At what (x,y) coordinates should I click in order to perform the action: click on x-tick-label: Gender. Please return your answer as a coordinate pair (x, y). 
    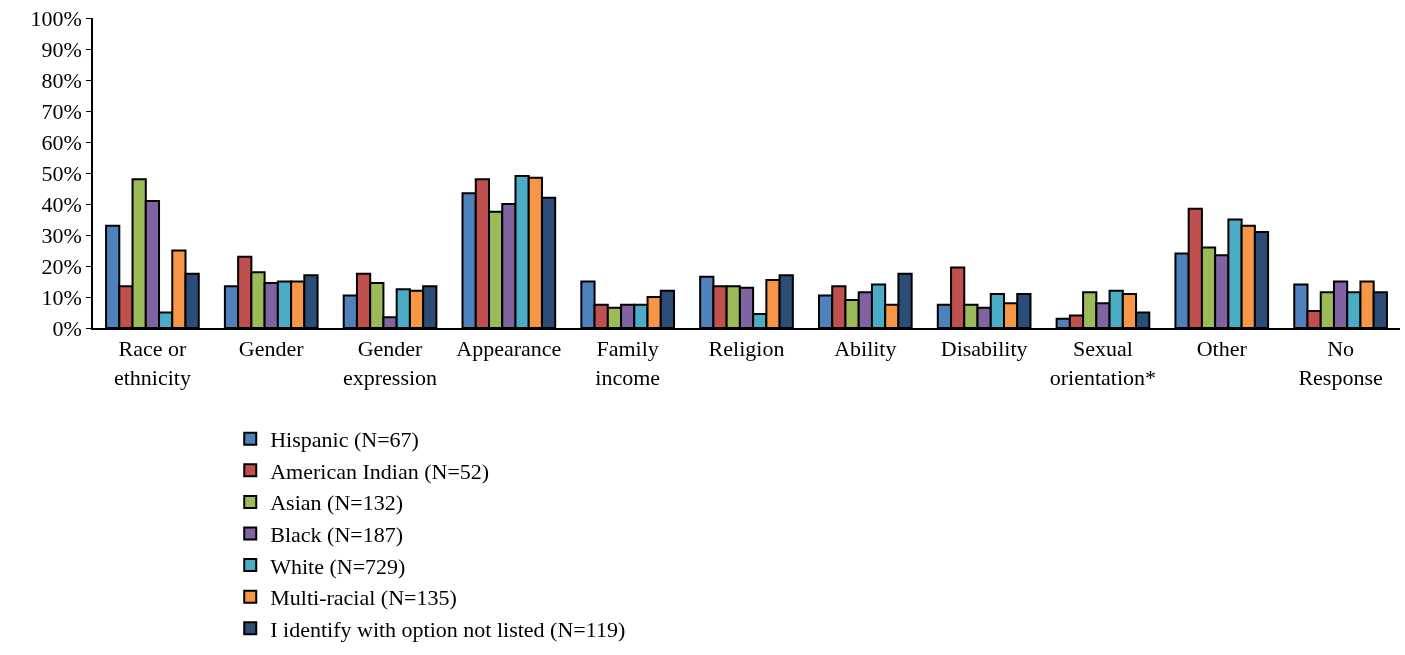
    Looking at the image, I should click on (271, 349).